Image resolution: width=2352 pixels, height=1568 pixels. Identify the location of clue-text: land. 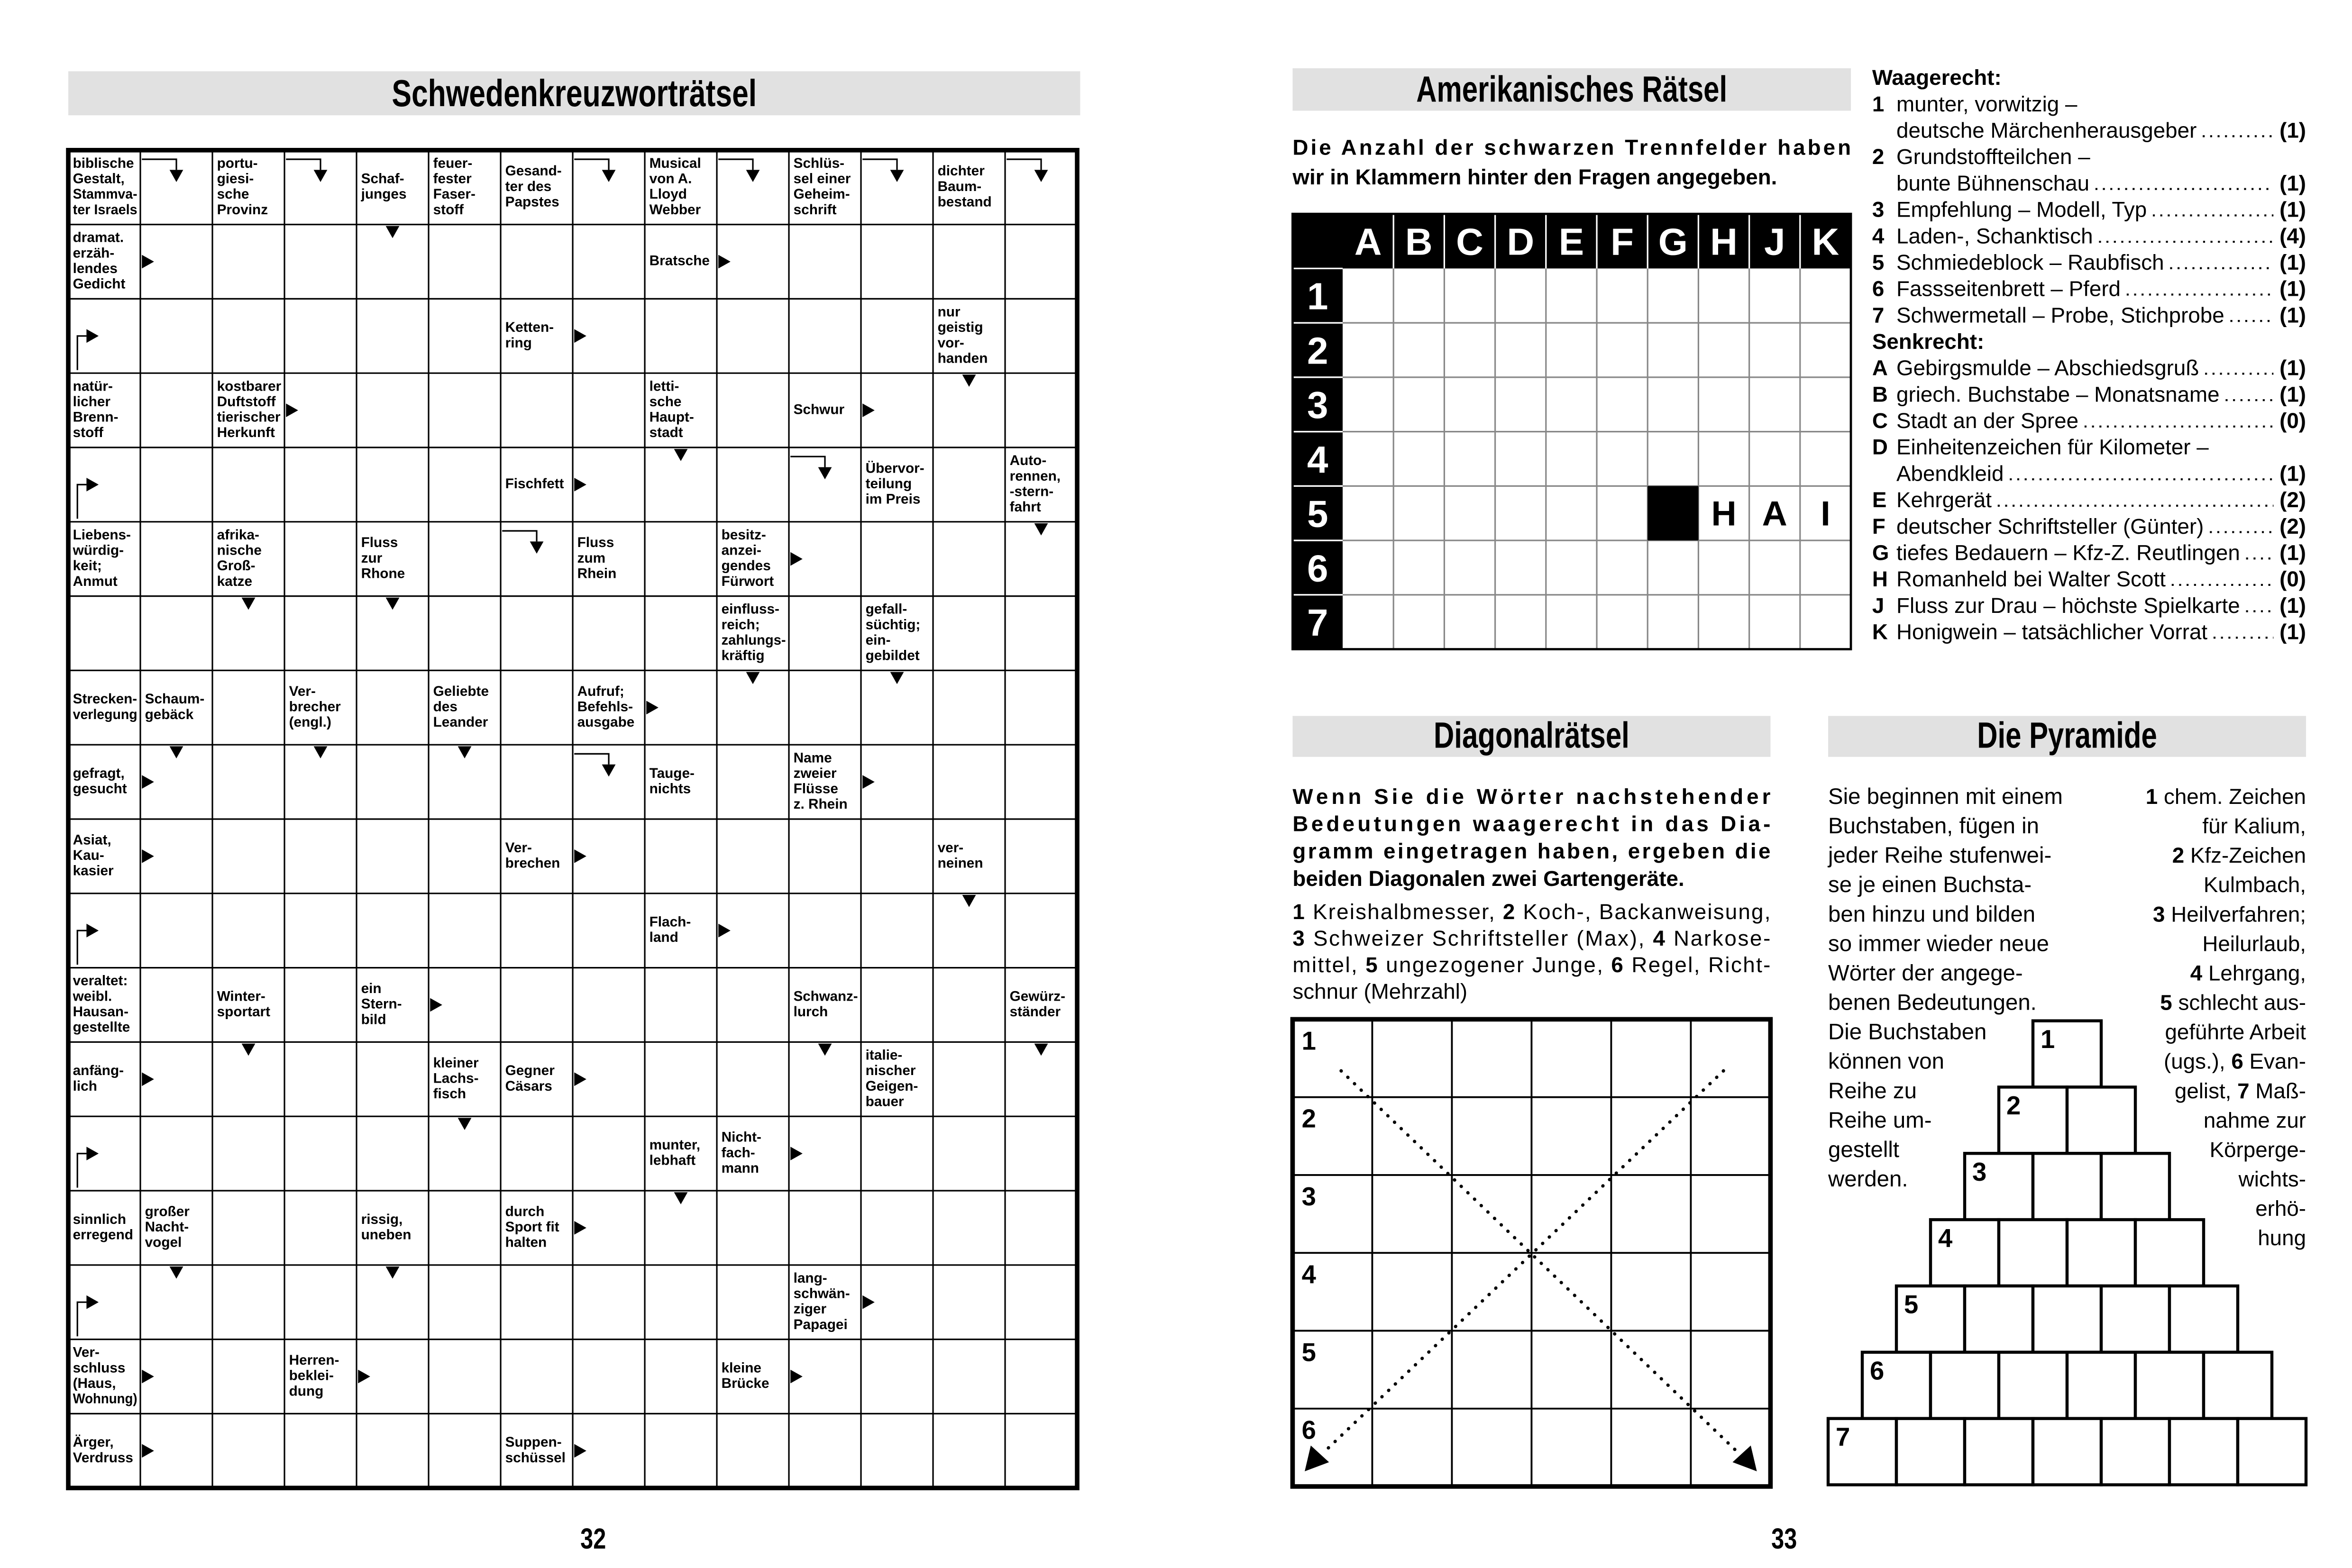
(664, 937).